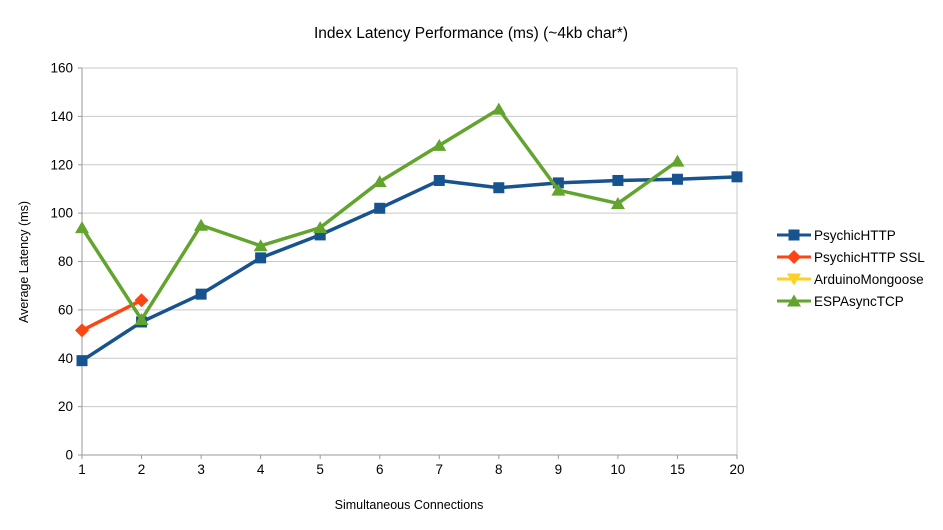  What do you see at coordinates (61, 116) in the screenshot?
I see `y-tick-label: 140` at bounding box center [61, 116].